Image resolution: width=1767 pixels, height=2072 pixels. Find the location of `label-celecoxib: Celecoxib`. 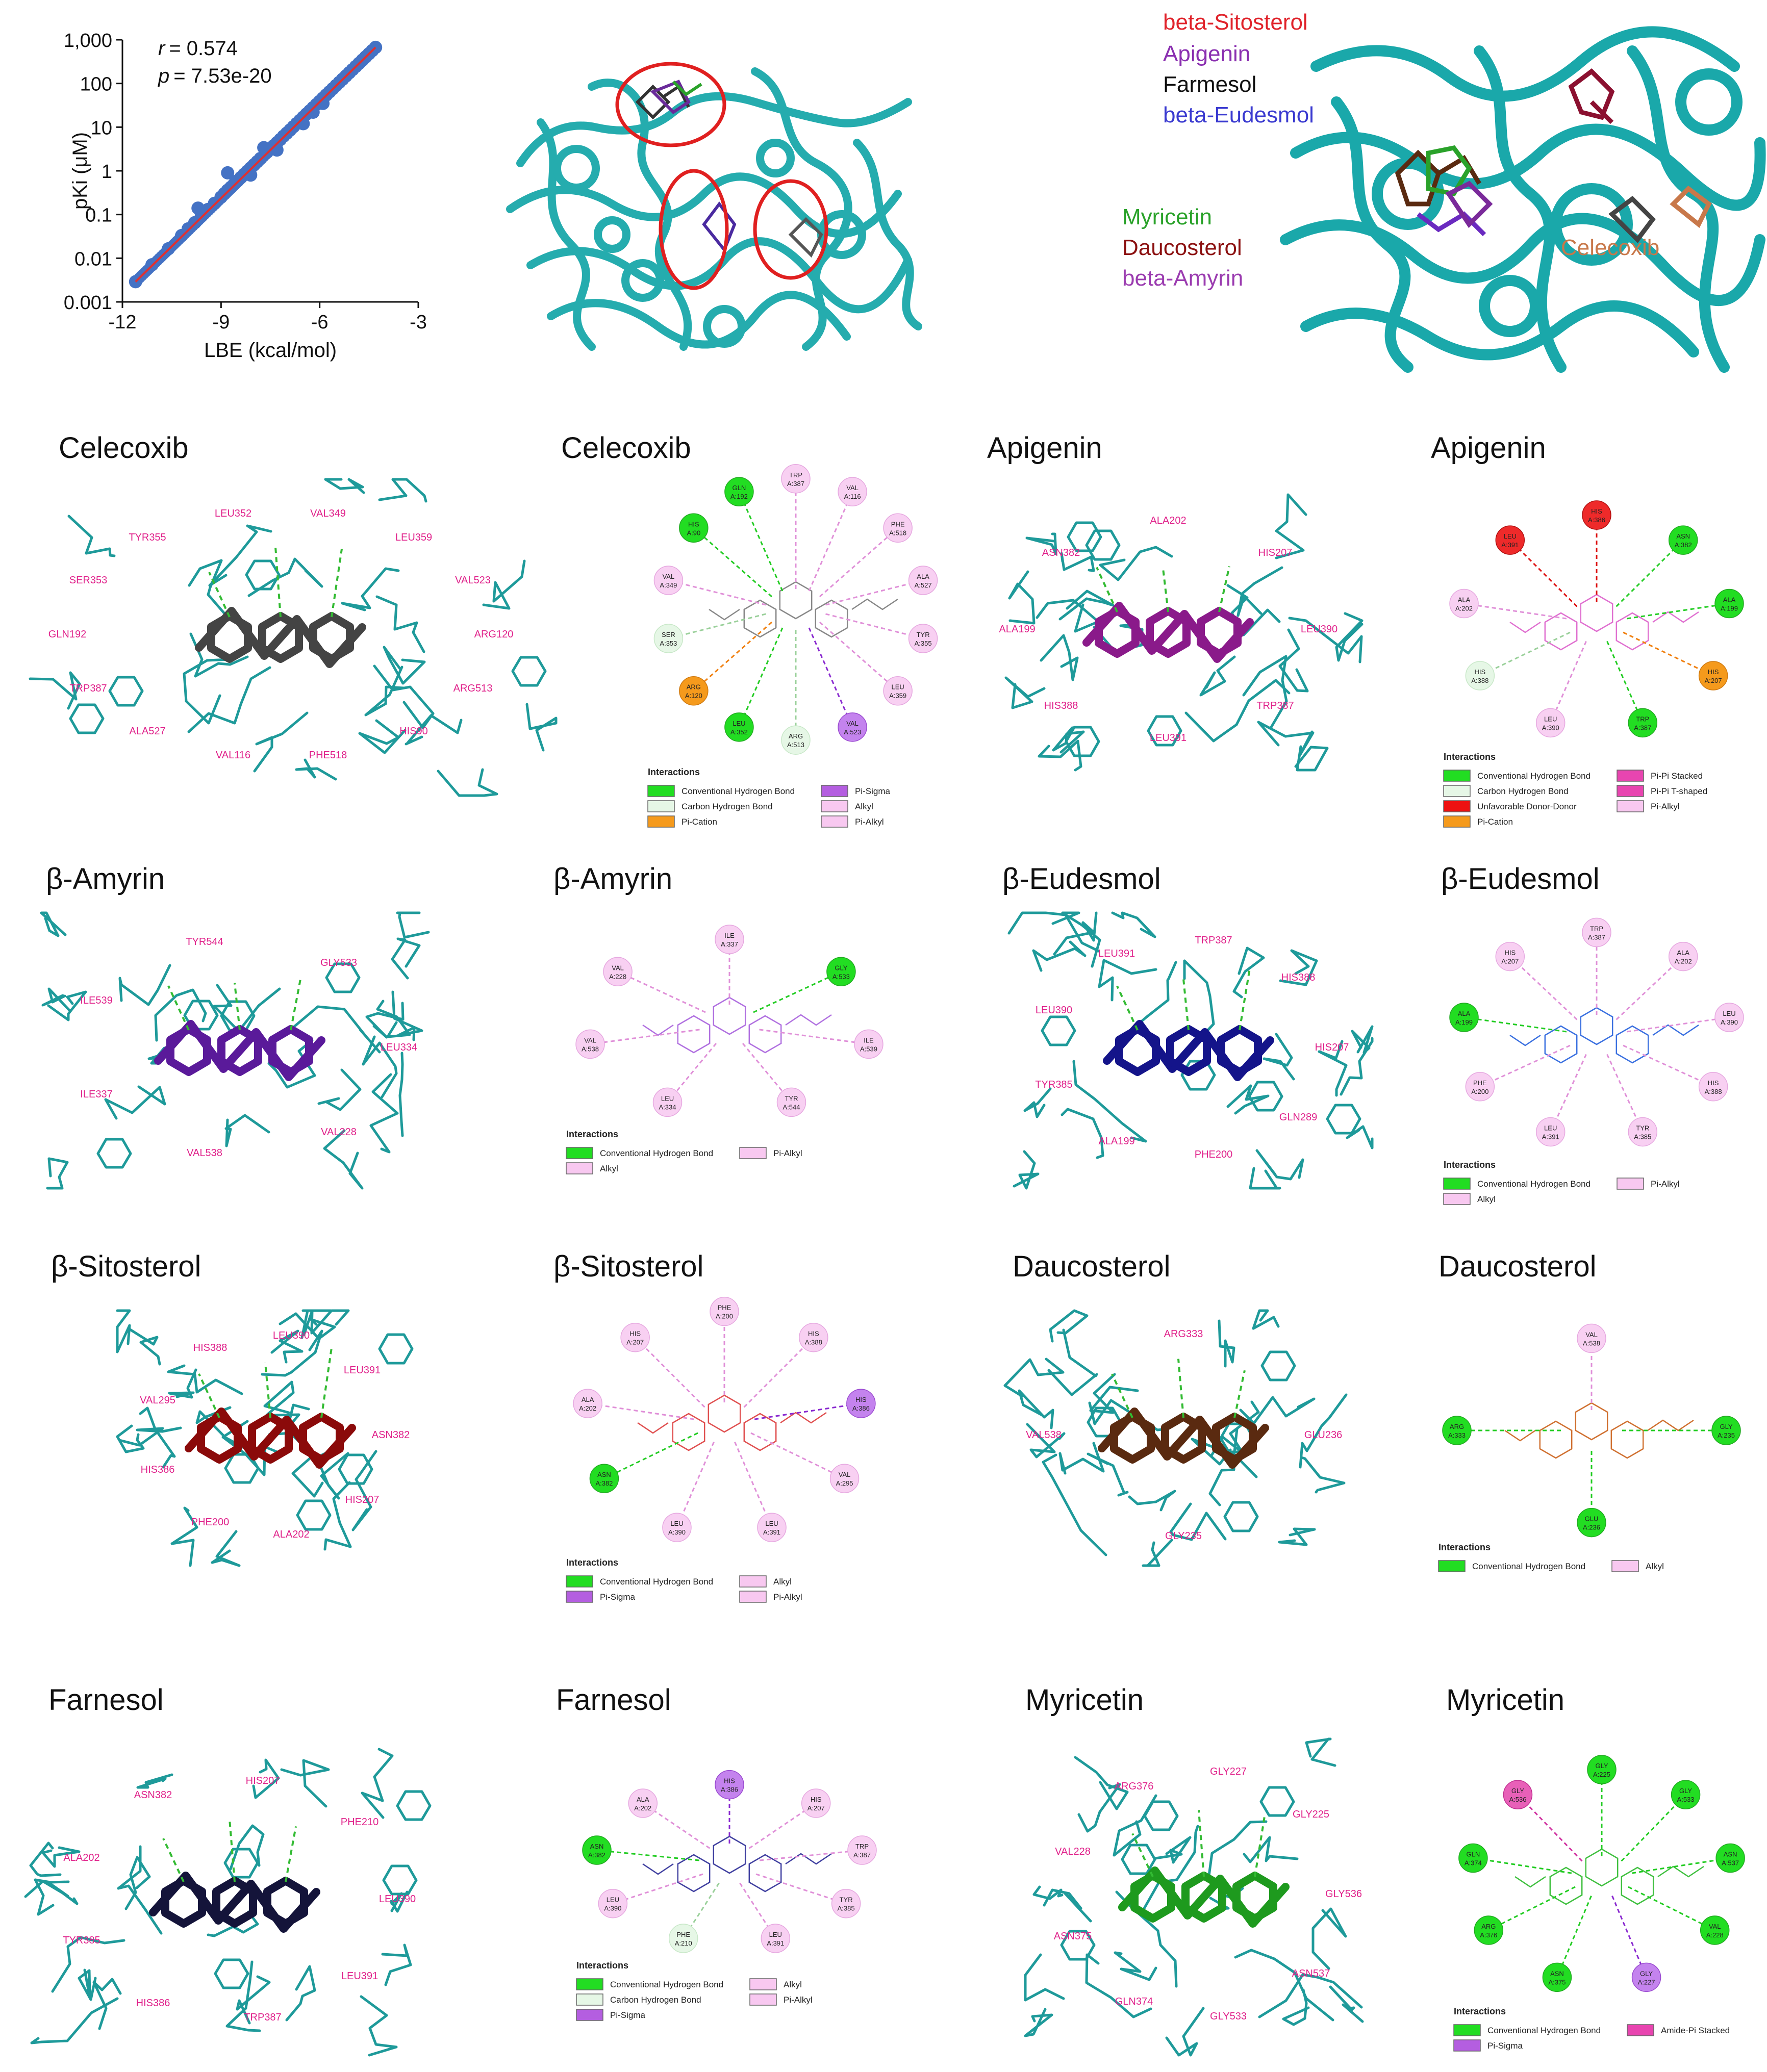

label-celecoxib: Celecoxib is located at coordinates (1610, 247).